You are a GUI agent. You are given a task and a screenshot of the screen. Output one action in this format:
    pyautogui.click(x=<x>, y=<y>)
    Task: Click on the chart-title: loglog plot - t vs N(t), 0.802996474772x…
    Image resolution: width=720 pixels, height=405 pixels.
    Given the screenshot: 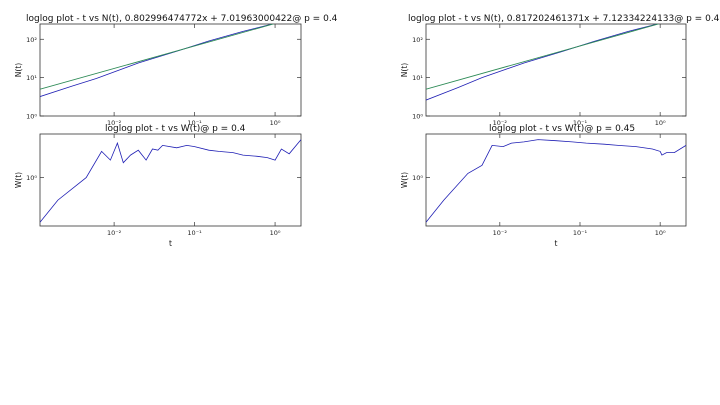 What is the action you would take?
    pyautogui.click(x=182, y=19)
    